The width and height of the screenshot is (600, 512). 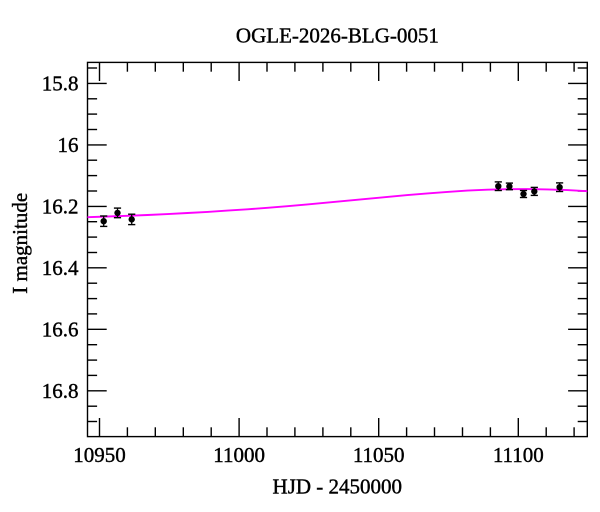 What do you see at coordinates (379, 455) in the screenshot?
I see `svg-text: 11050` at bounding box center [379, 455].